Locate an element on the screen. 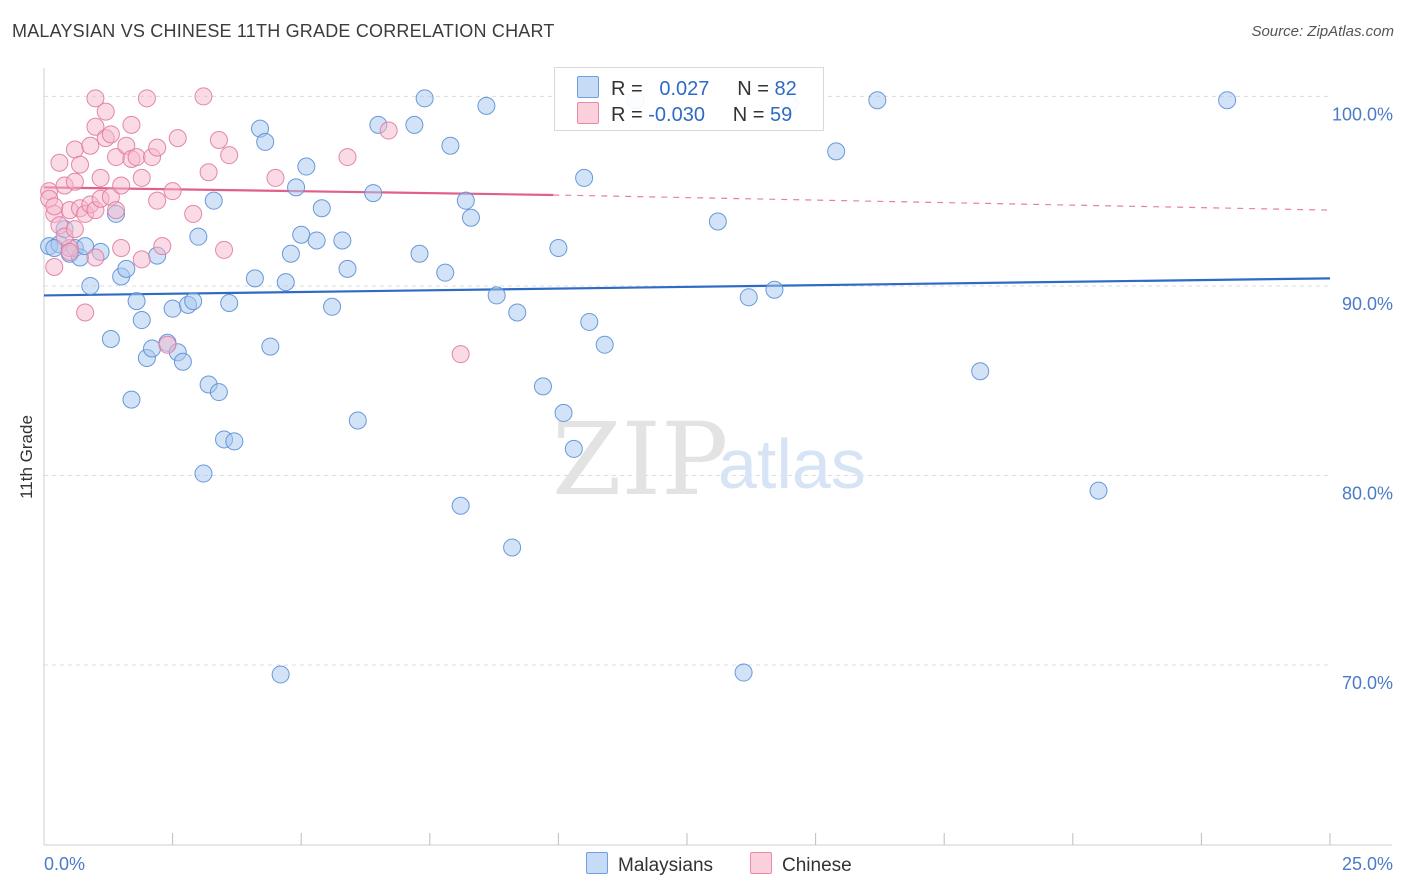 The image size is (1406, 892). y-tick-label: 100.0% is located at coordinates (1362, 114).